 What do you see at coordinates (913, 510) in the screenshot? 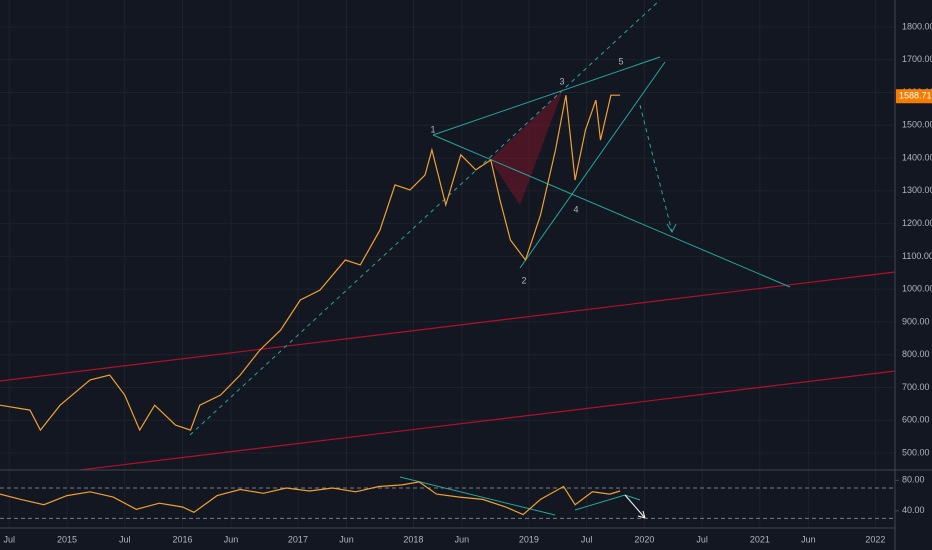
I see `y-tick-label: 40.00` at bounding box center [913, 510].